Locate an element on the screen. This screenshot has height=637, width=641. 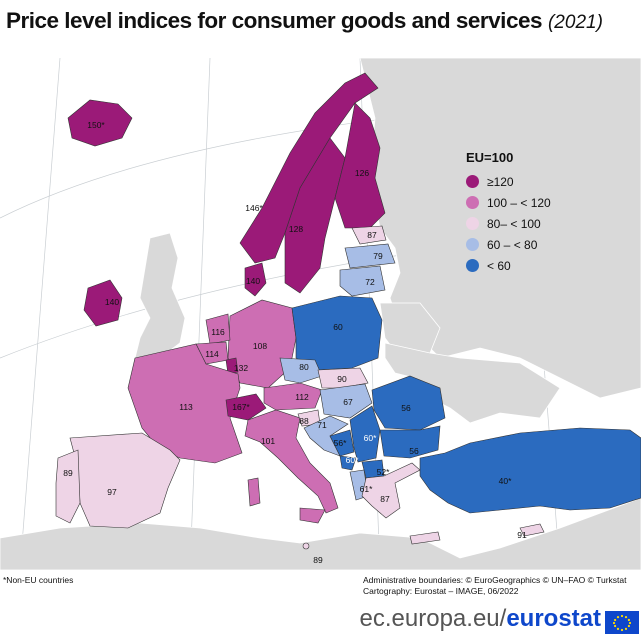
label-IT: 101 is located at coordinates (268, 441).